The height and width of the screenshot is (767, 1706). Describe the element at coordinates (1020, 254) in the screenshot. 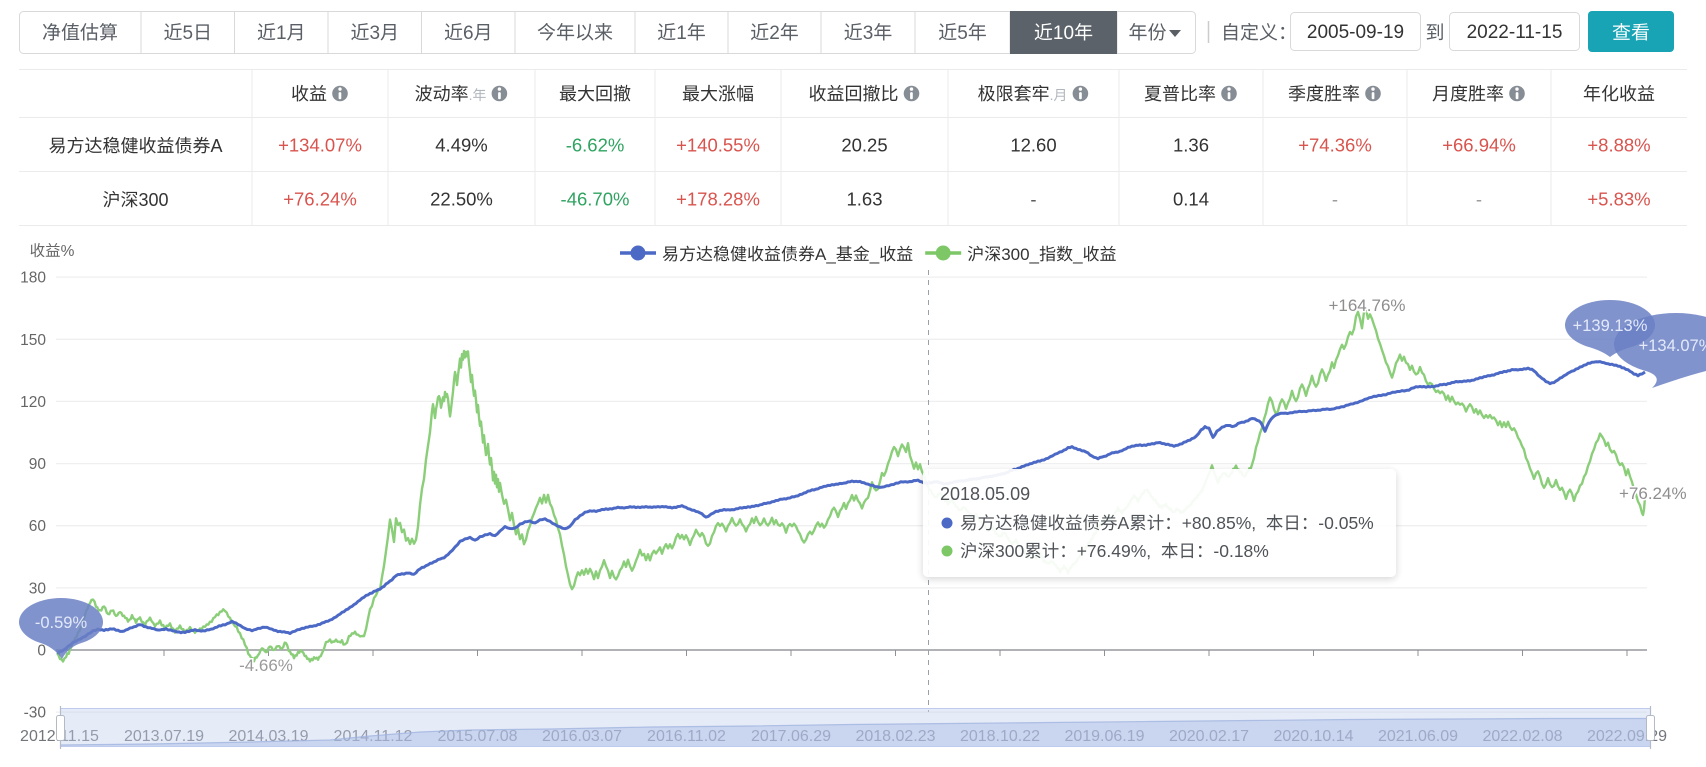

I see `svg-text: 300_` at that location.